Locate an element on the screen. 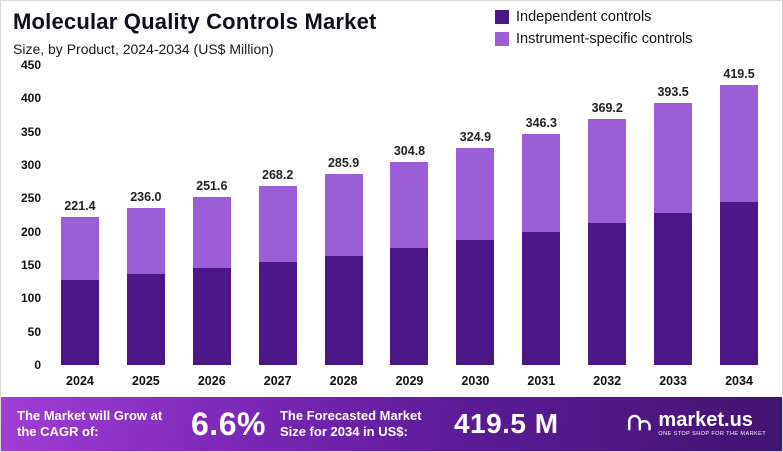 The height and width of the screenshot is (452, 783). y-axis-tick-label: 150 is located at coordinates (30, 265).